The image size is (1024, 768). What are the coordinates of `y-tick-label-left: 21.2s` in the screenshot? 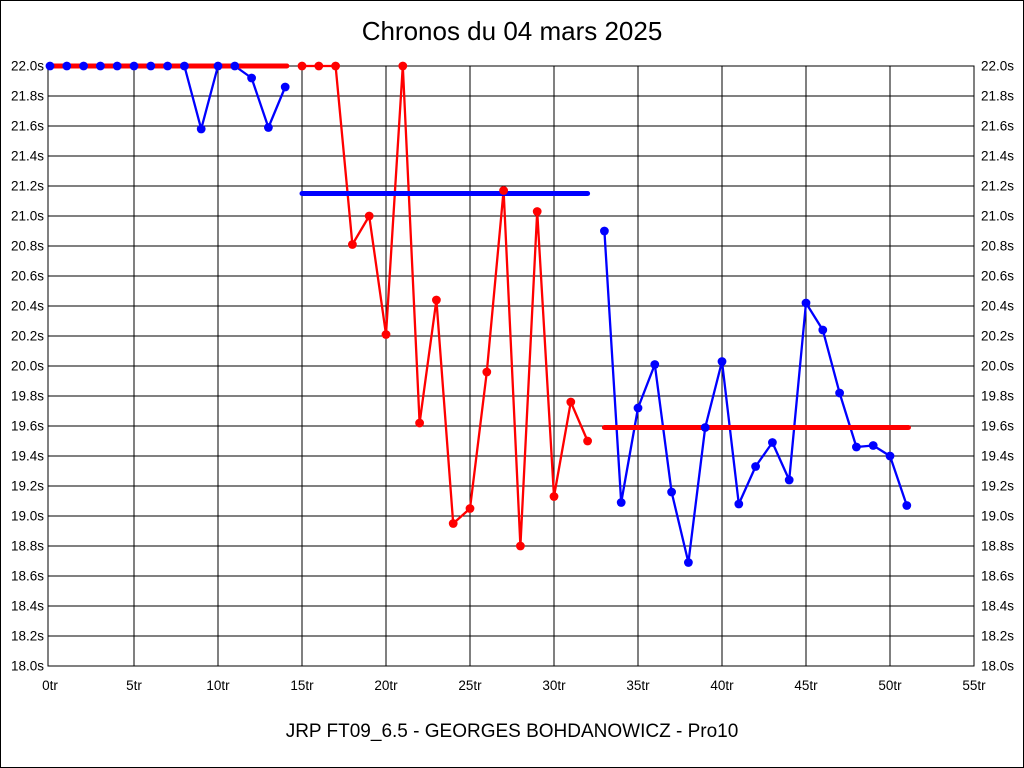 It's located at (27, 186).